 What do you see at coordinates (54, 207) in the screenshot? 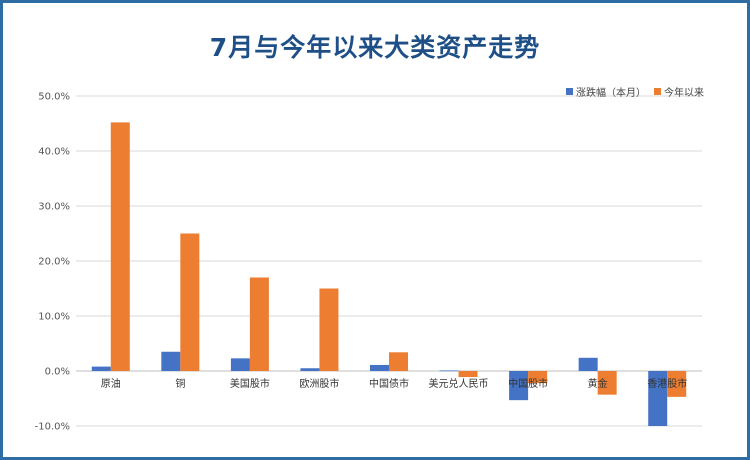
I see `y-tick-label: 30.0%` at bounding box center [54, 207].